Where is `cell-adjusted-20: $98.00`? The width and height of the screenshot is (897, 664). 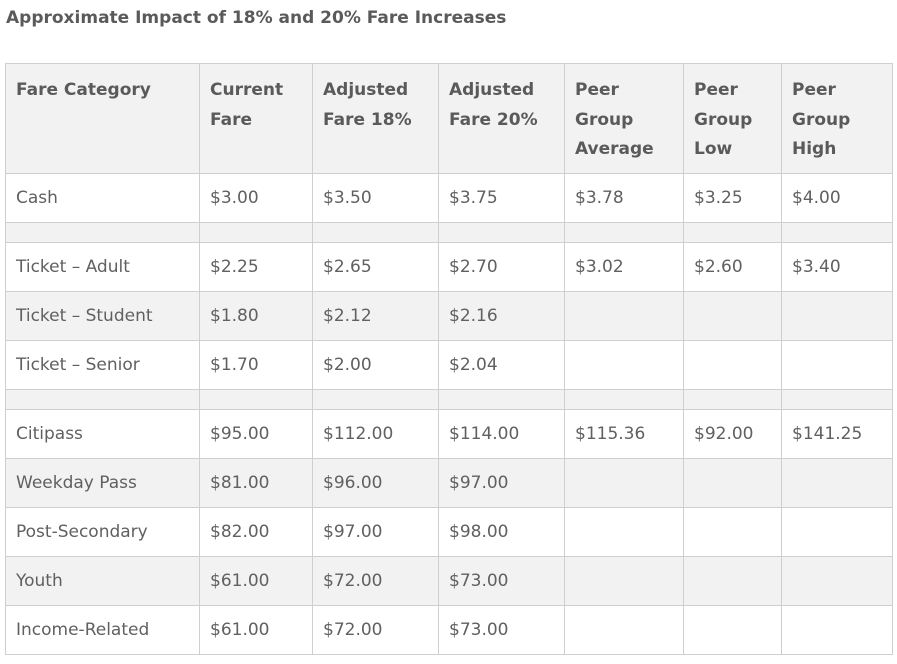 cell-adjusted-20: $98.00 is located at coordinates (501, 532).